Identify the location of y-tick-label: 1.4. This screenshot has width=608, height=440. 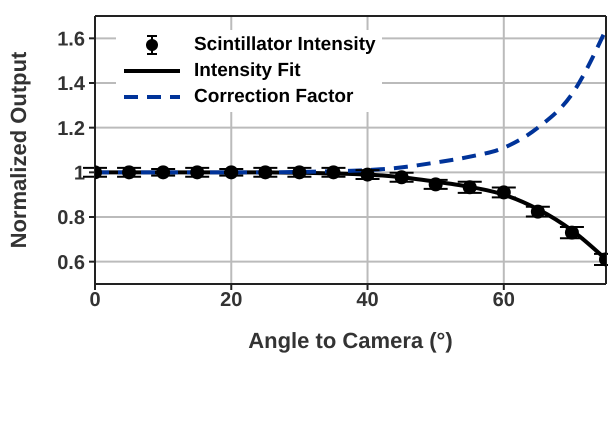
(71, 84).